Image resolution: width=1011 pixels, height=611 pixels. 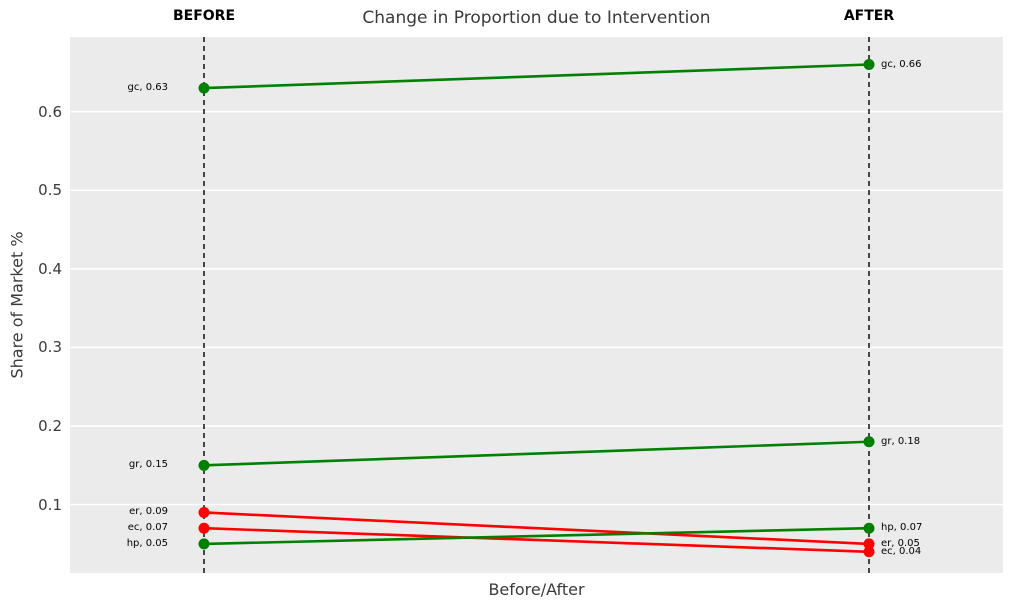 What do you see at coordinates (50, 111) in the screenshot?
I see `y-tick-label: 0.6` at bounding box center [50, 111].